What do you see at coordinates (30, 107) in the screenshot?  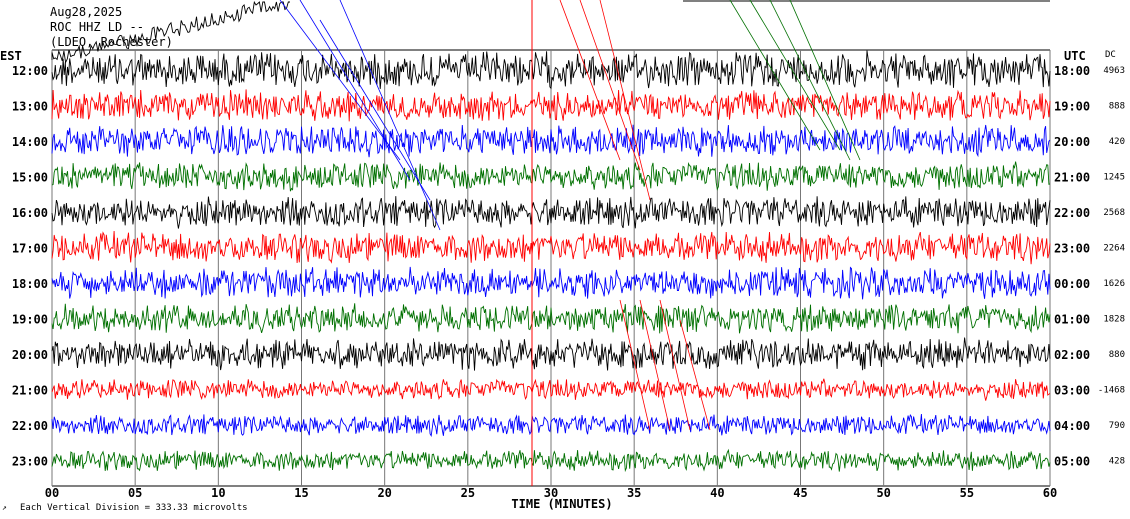 I see `est-hour-1300: 13:00` at bounding box center [30, 107].